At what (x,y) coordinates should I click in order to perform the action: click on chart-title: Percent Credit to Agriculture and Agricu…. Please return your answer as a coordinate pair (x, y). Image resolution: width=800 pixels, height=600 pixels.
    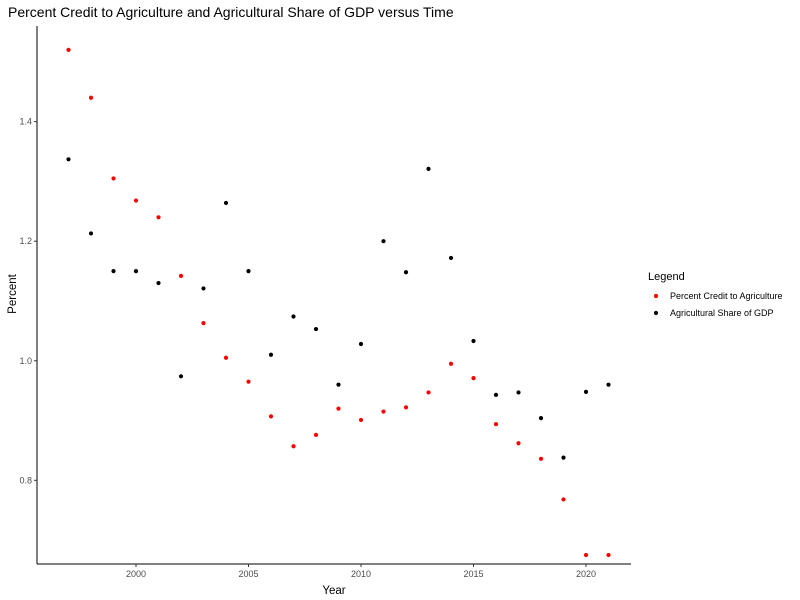
    Looking at the image, I should click on (231, 12).